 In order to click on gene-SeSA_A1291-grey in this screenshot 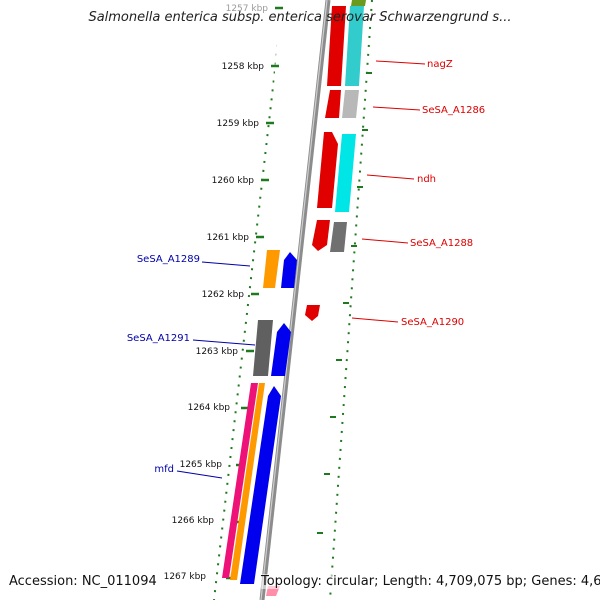, I will do `click(263, 348)`.